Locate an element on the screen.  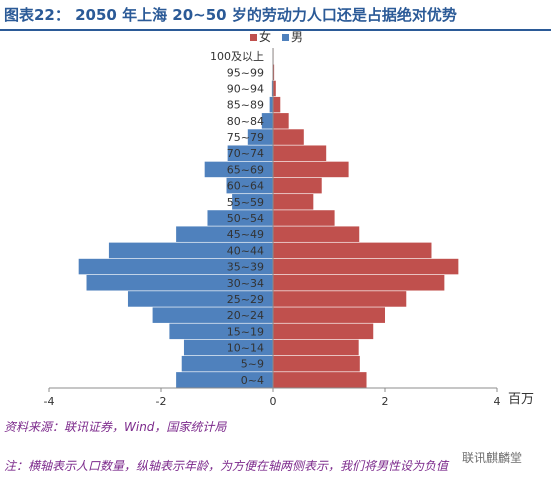
x-tick-label-0: -4 is located at coordinates (49, 401).